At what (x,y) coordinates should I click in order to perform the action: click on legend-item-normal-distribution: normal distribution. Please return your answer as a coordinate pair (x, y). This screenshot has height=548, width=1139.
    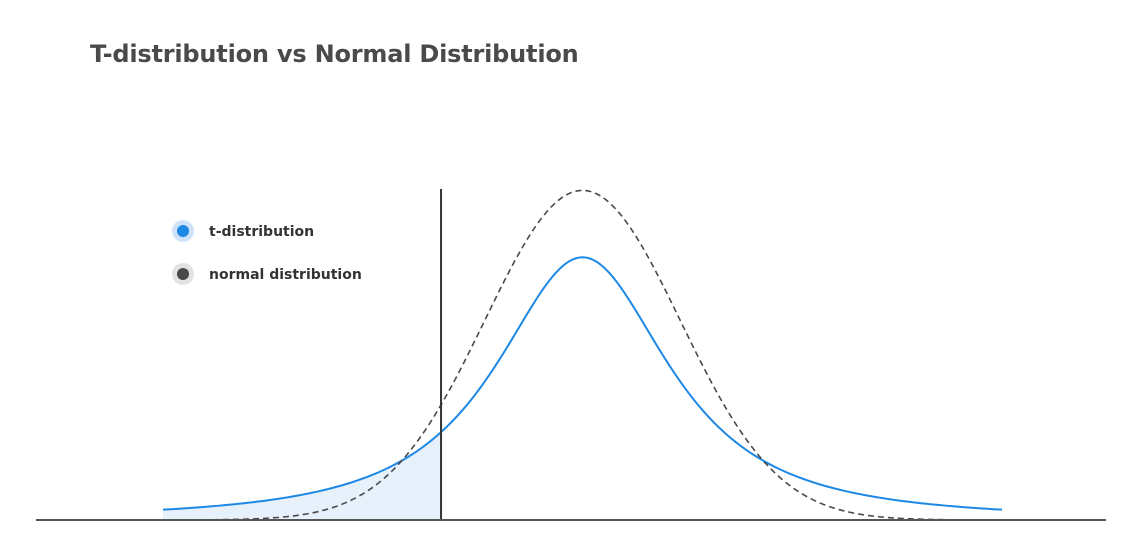
    Looking at the image, I should click on (267, 274).